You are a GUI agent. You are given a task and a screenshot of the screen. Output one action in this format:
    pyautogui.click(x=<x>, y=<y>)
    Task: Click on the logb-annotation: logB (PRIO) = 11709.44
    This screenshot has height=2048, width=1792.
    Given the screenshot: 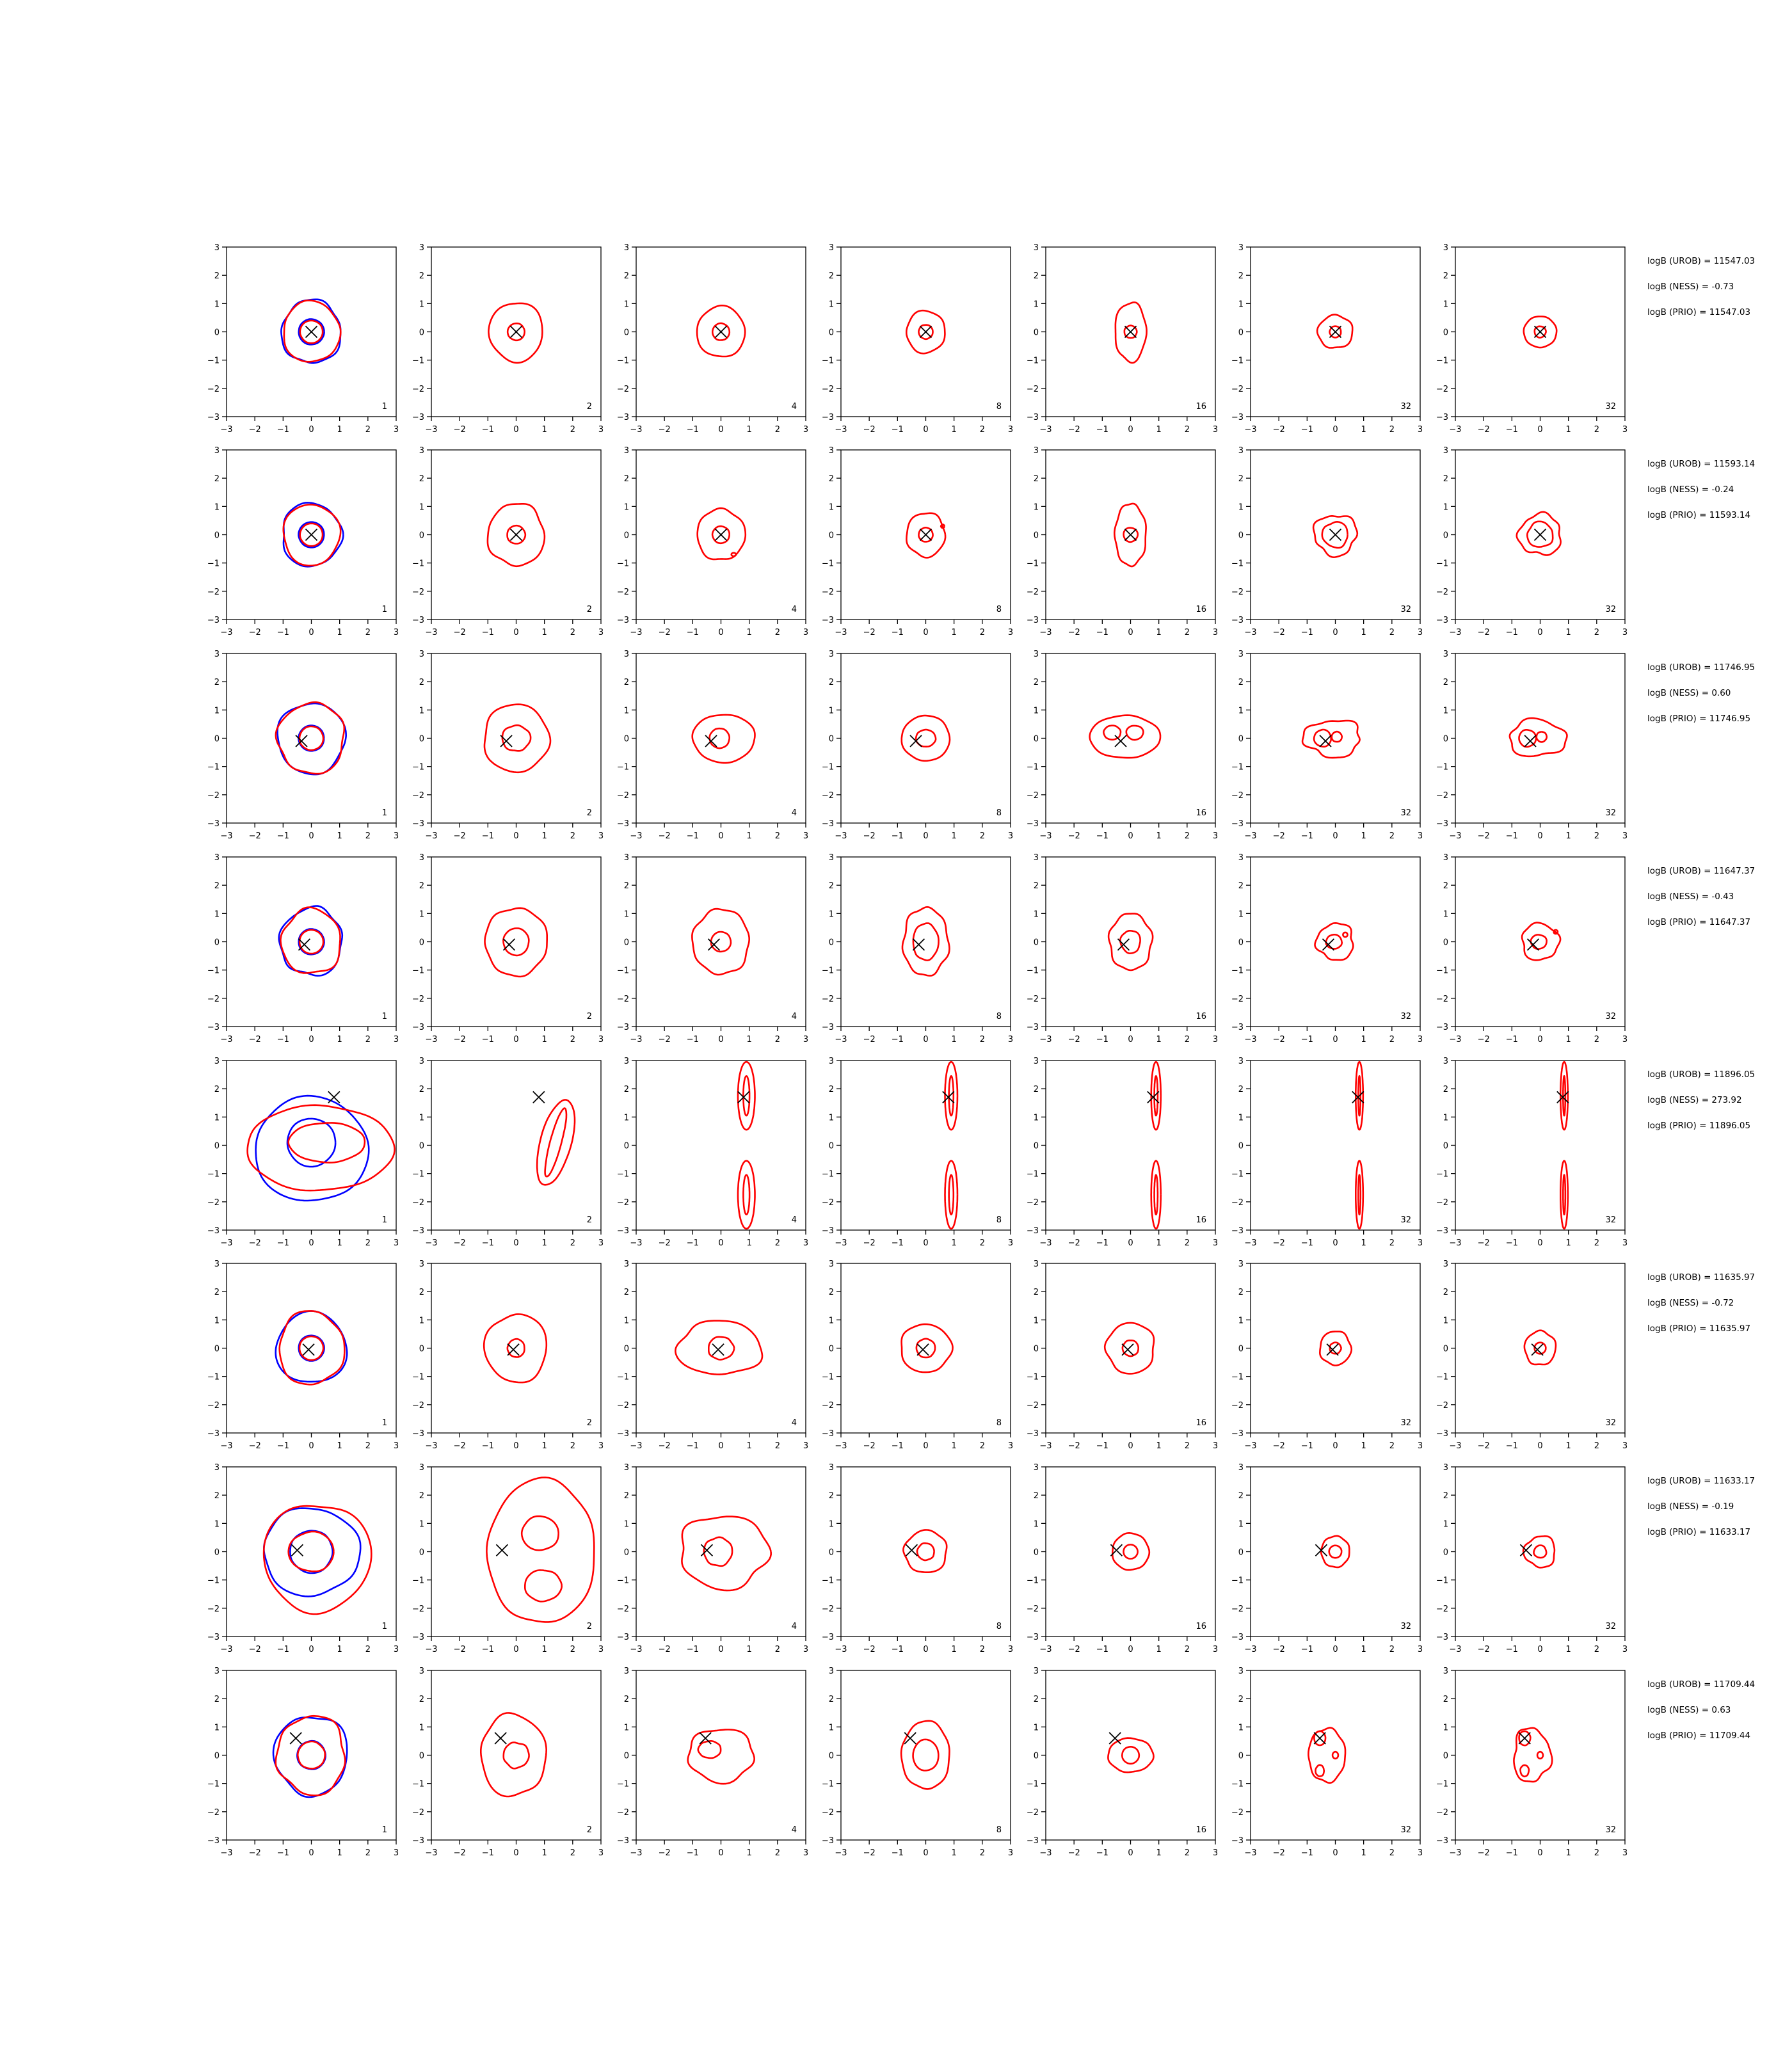 What is the action you would take?
    pyautogui.click(x=1698, y=1736)
    